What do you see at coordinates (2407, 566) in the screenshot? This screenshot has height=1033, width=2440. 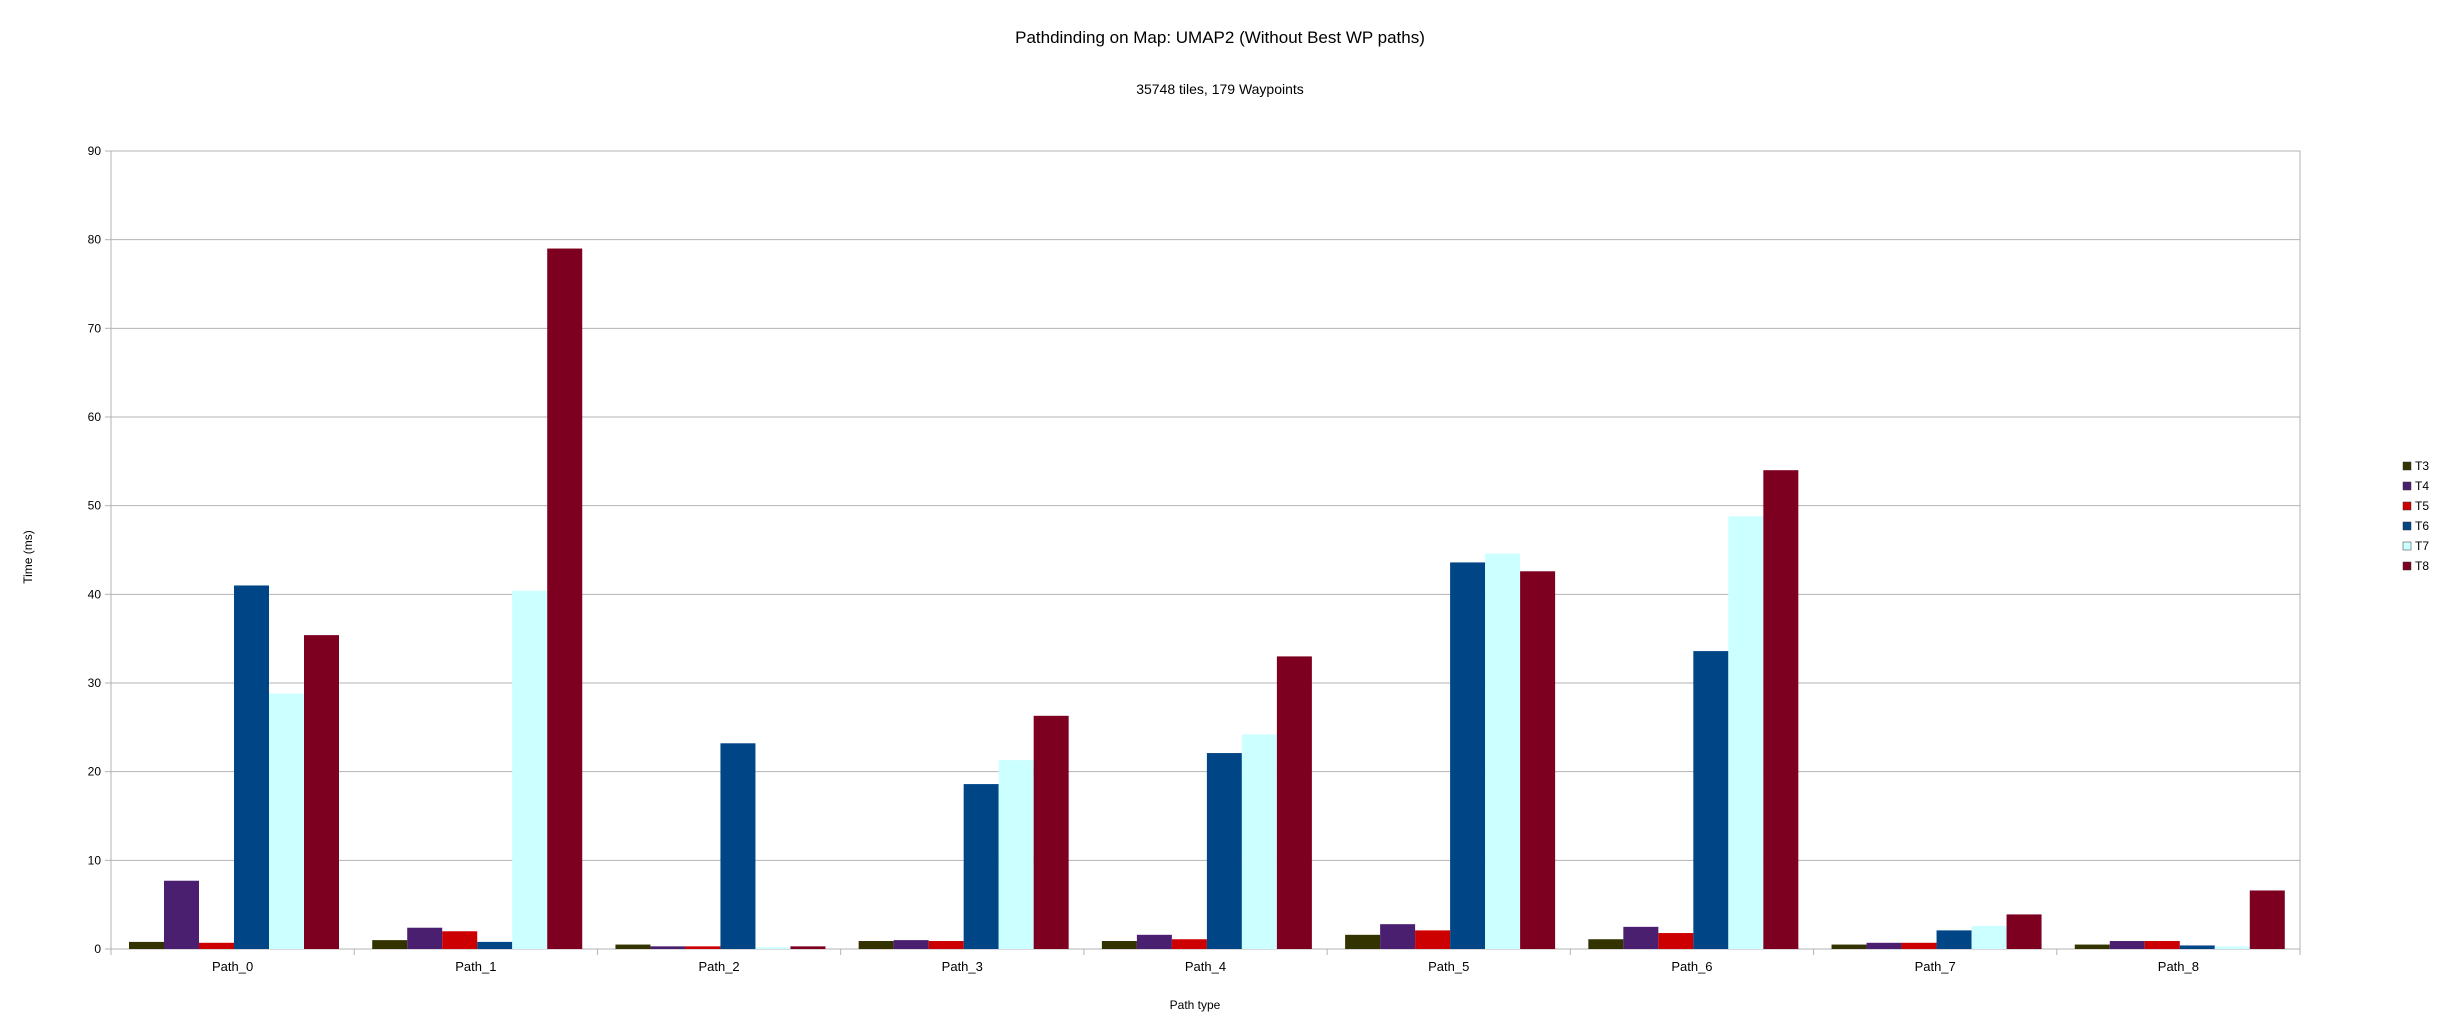 I see `legend-swatch-T8` at bounding box center [2407, 566].